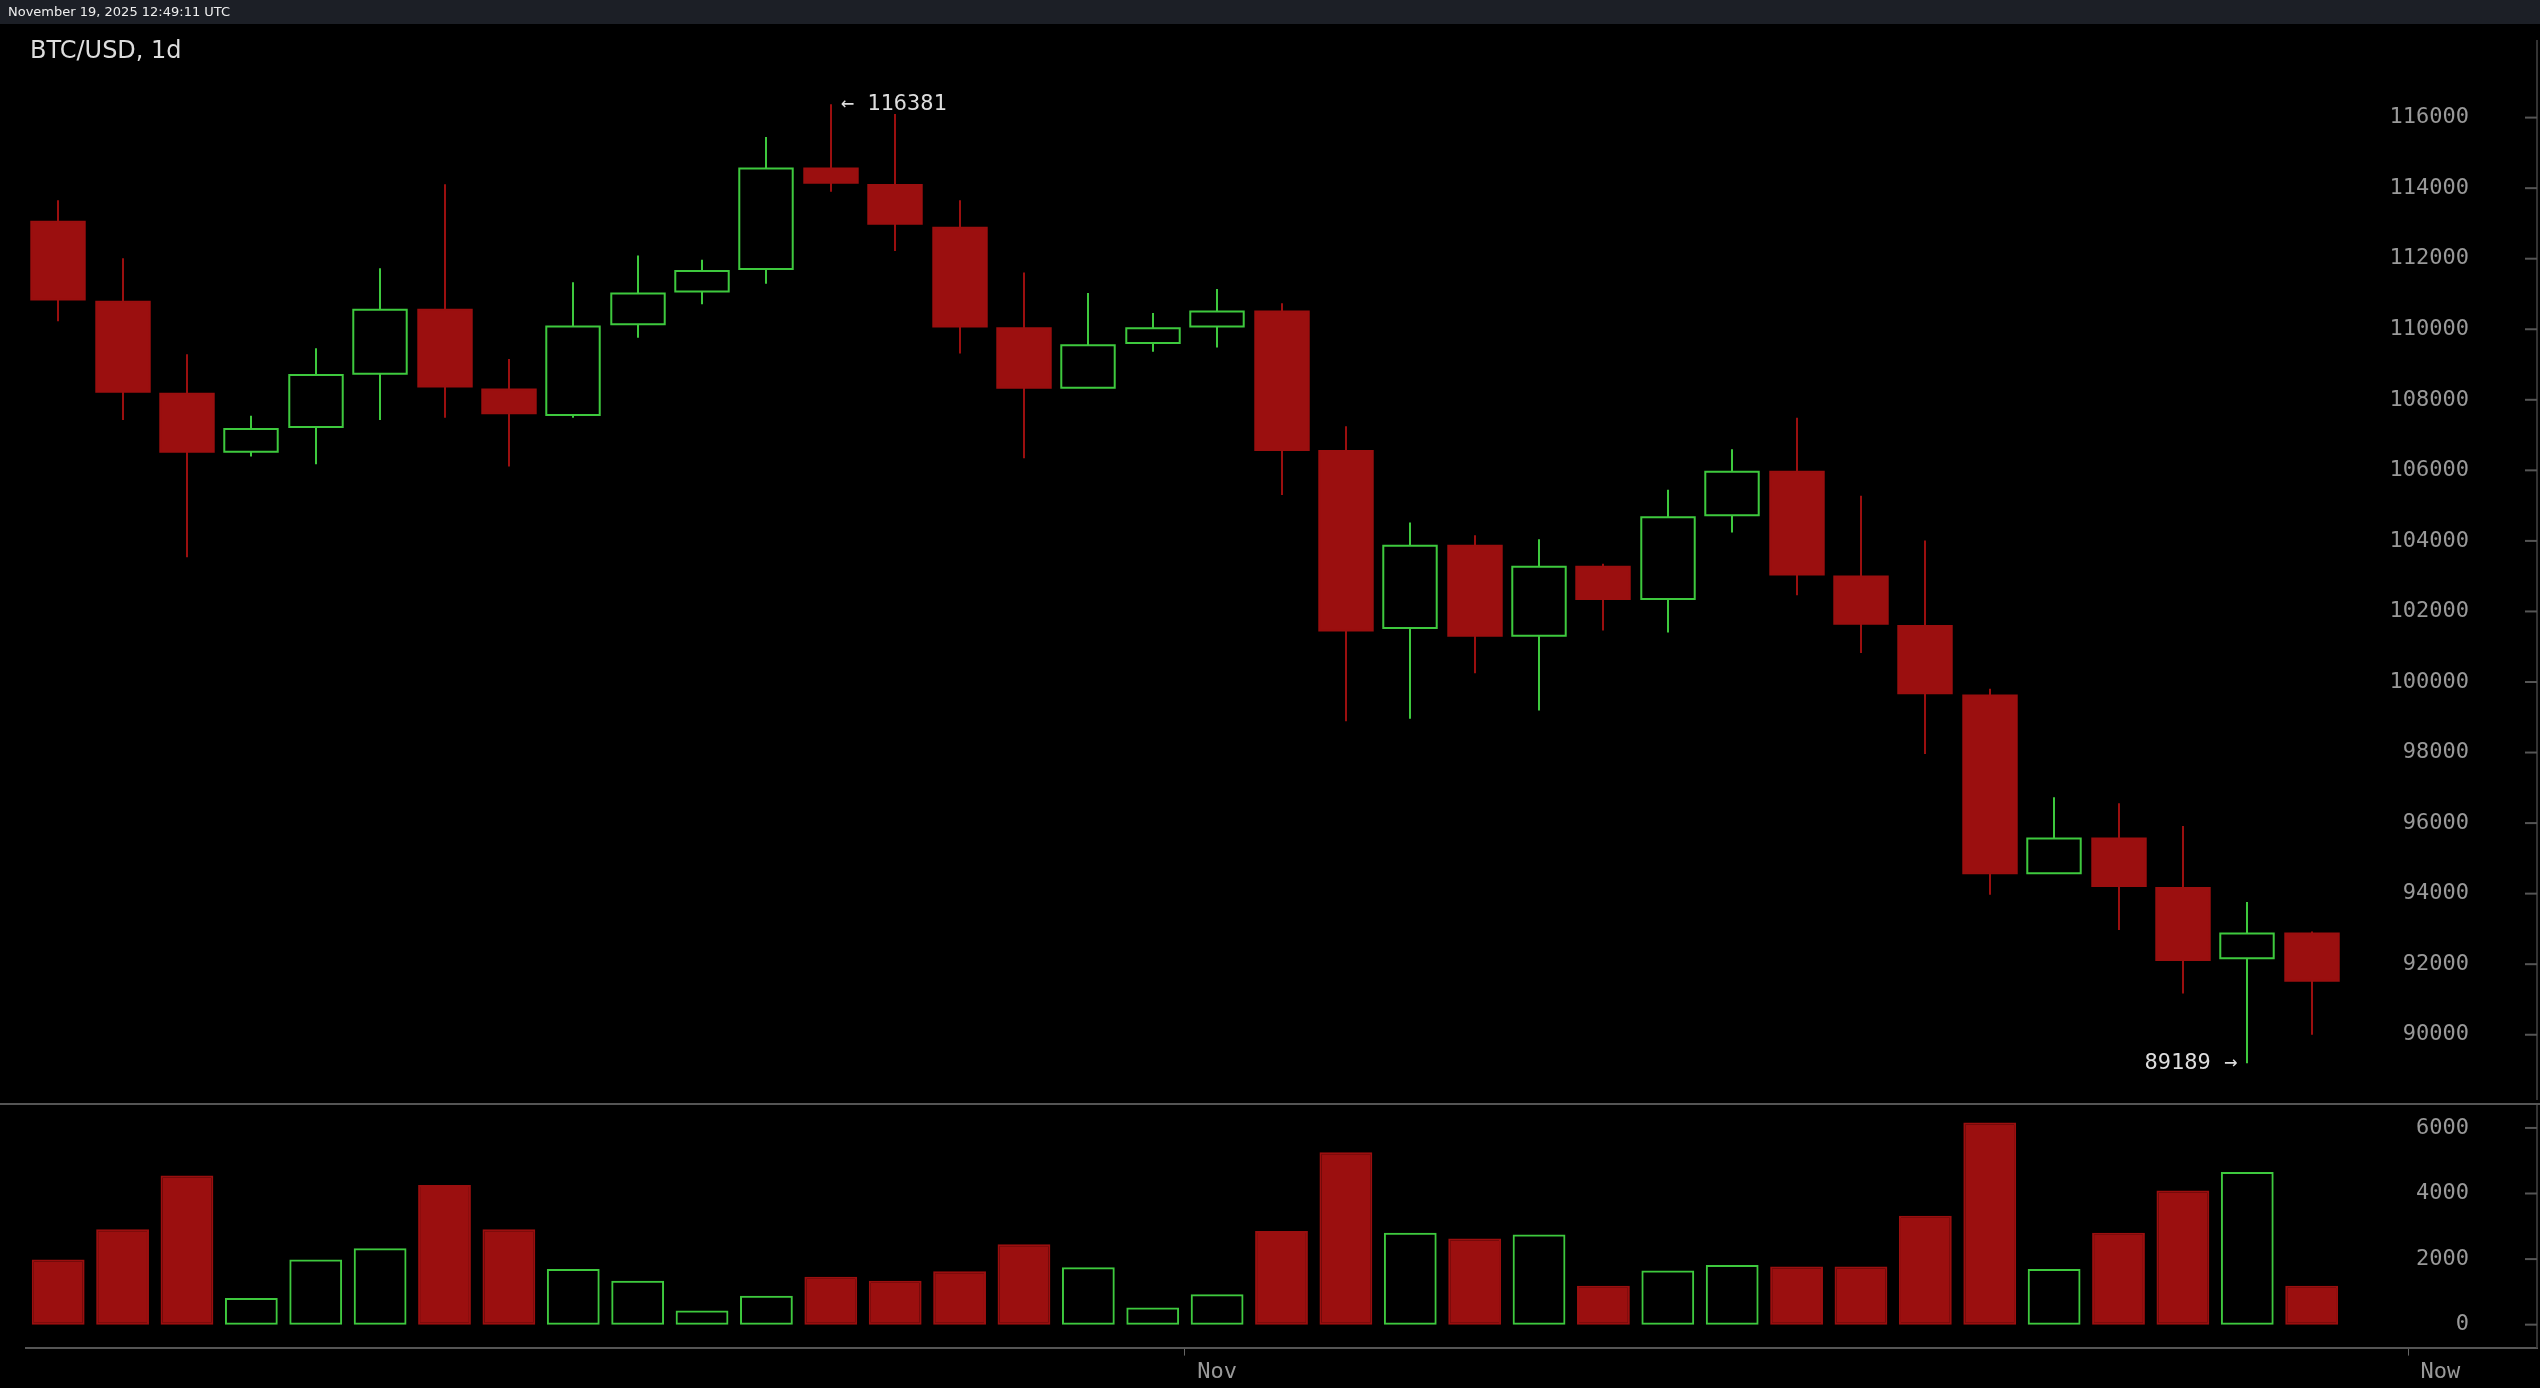 The image size is (2540, 1388). Describe the element at coordinates (2435, 1033) in the screenshot. I see `y-tick-label: 90000` at that location.